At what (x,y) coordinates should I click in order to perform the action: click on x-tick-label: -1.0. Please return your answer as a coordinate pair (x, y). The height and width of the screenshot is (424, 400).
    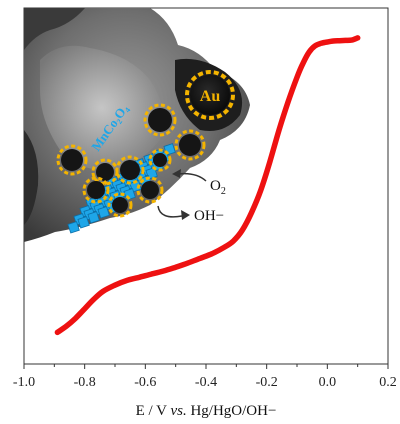
    Looking at the image, I should click on (24, 382).